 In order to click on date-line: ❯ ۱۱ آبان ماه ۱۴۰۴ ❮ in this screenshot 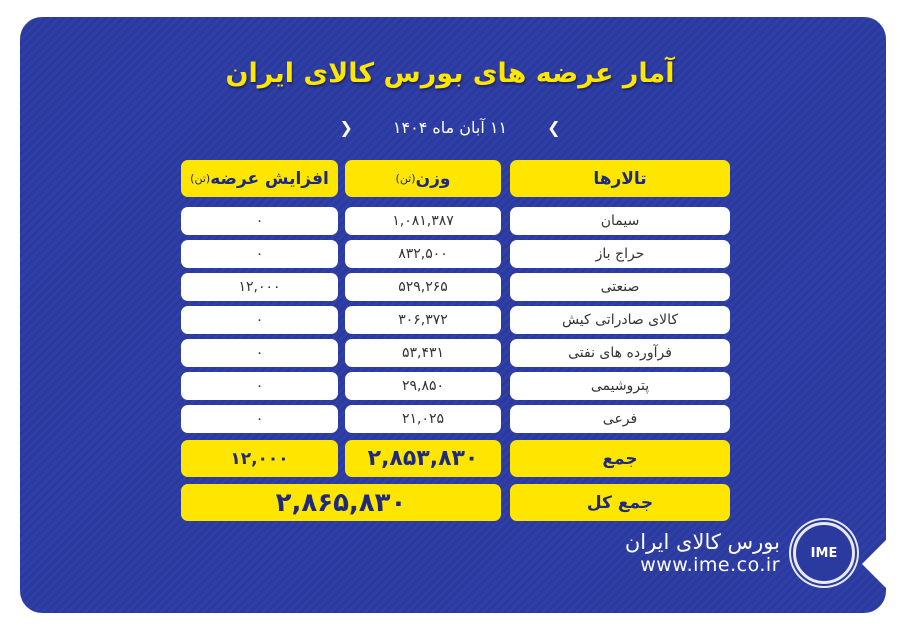, I will do `click(450, 127)`.